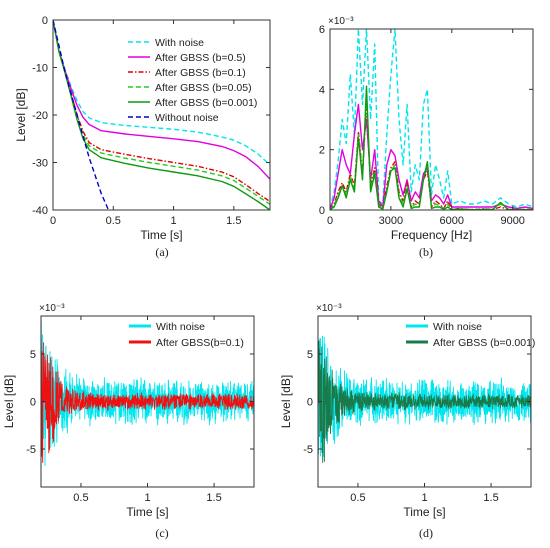  Describe the element at coordinates (391, 221) in the screenshot. I see `x-tick-label: 3000` at that location.